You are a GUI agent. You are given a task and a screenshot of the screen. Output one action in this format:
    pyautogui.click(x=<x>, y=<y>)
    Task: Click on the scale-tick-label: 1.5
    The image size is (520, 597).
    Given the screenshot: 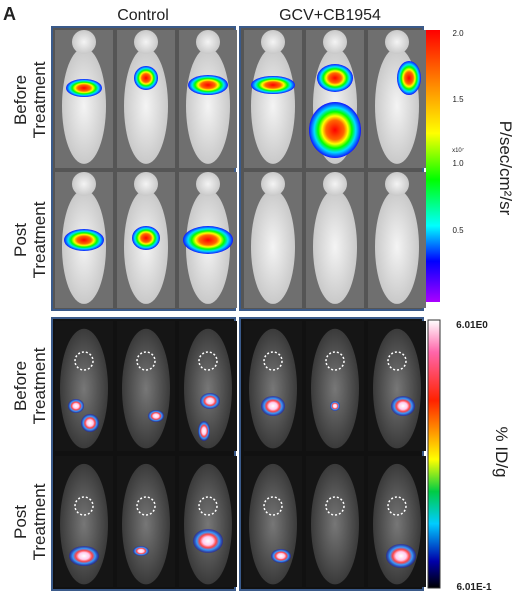 What is the action you would take?
    pyautogui.click(x=458, y=99)
    